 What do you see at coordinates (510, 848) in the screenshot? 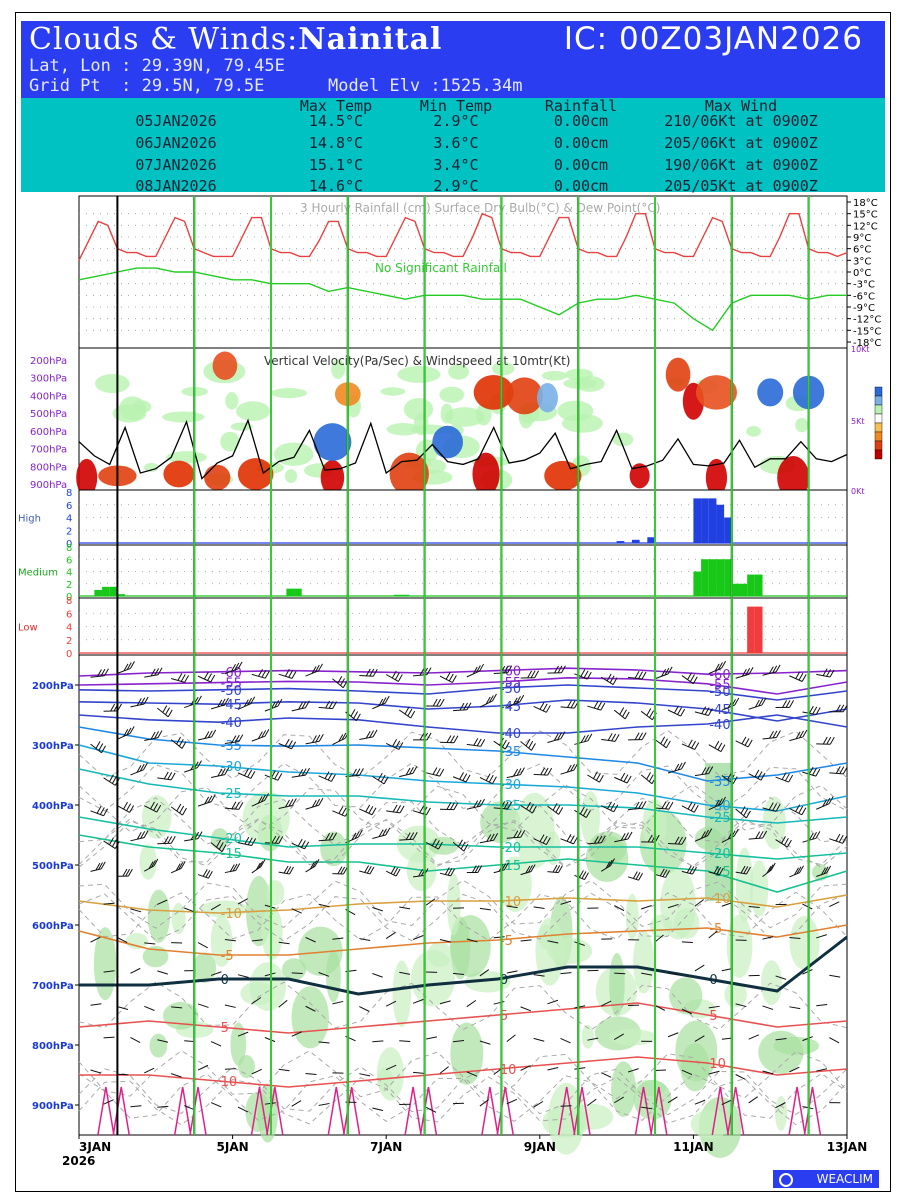
I see `isotherm-label: -20` at bounding box center [510, 848].